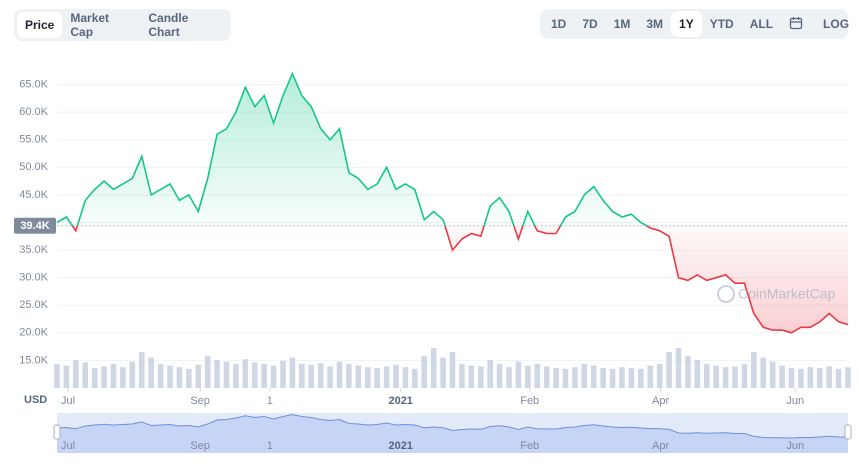 The image size is (859, 471). I want to click on button: ALL, so click(761, 24).